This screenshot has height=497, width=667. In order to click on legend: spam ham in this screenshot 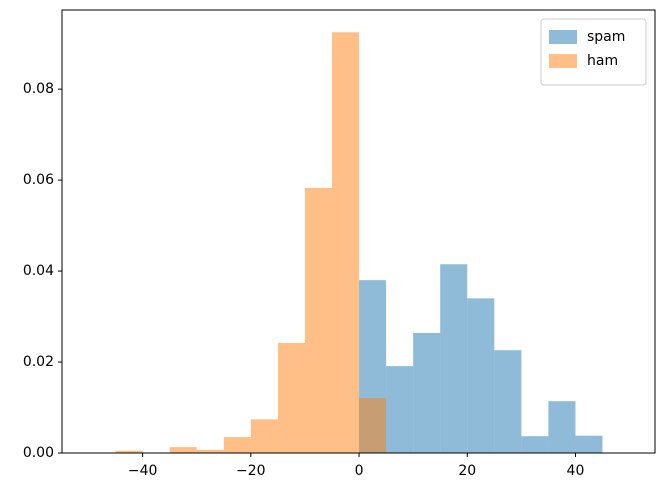, I will do `click(593, 52)`.